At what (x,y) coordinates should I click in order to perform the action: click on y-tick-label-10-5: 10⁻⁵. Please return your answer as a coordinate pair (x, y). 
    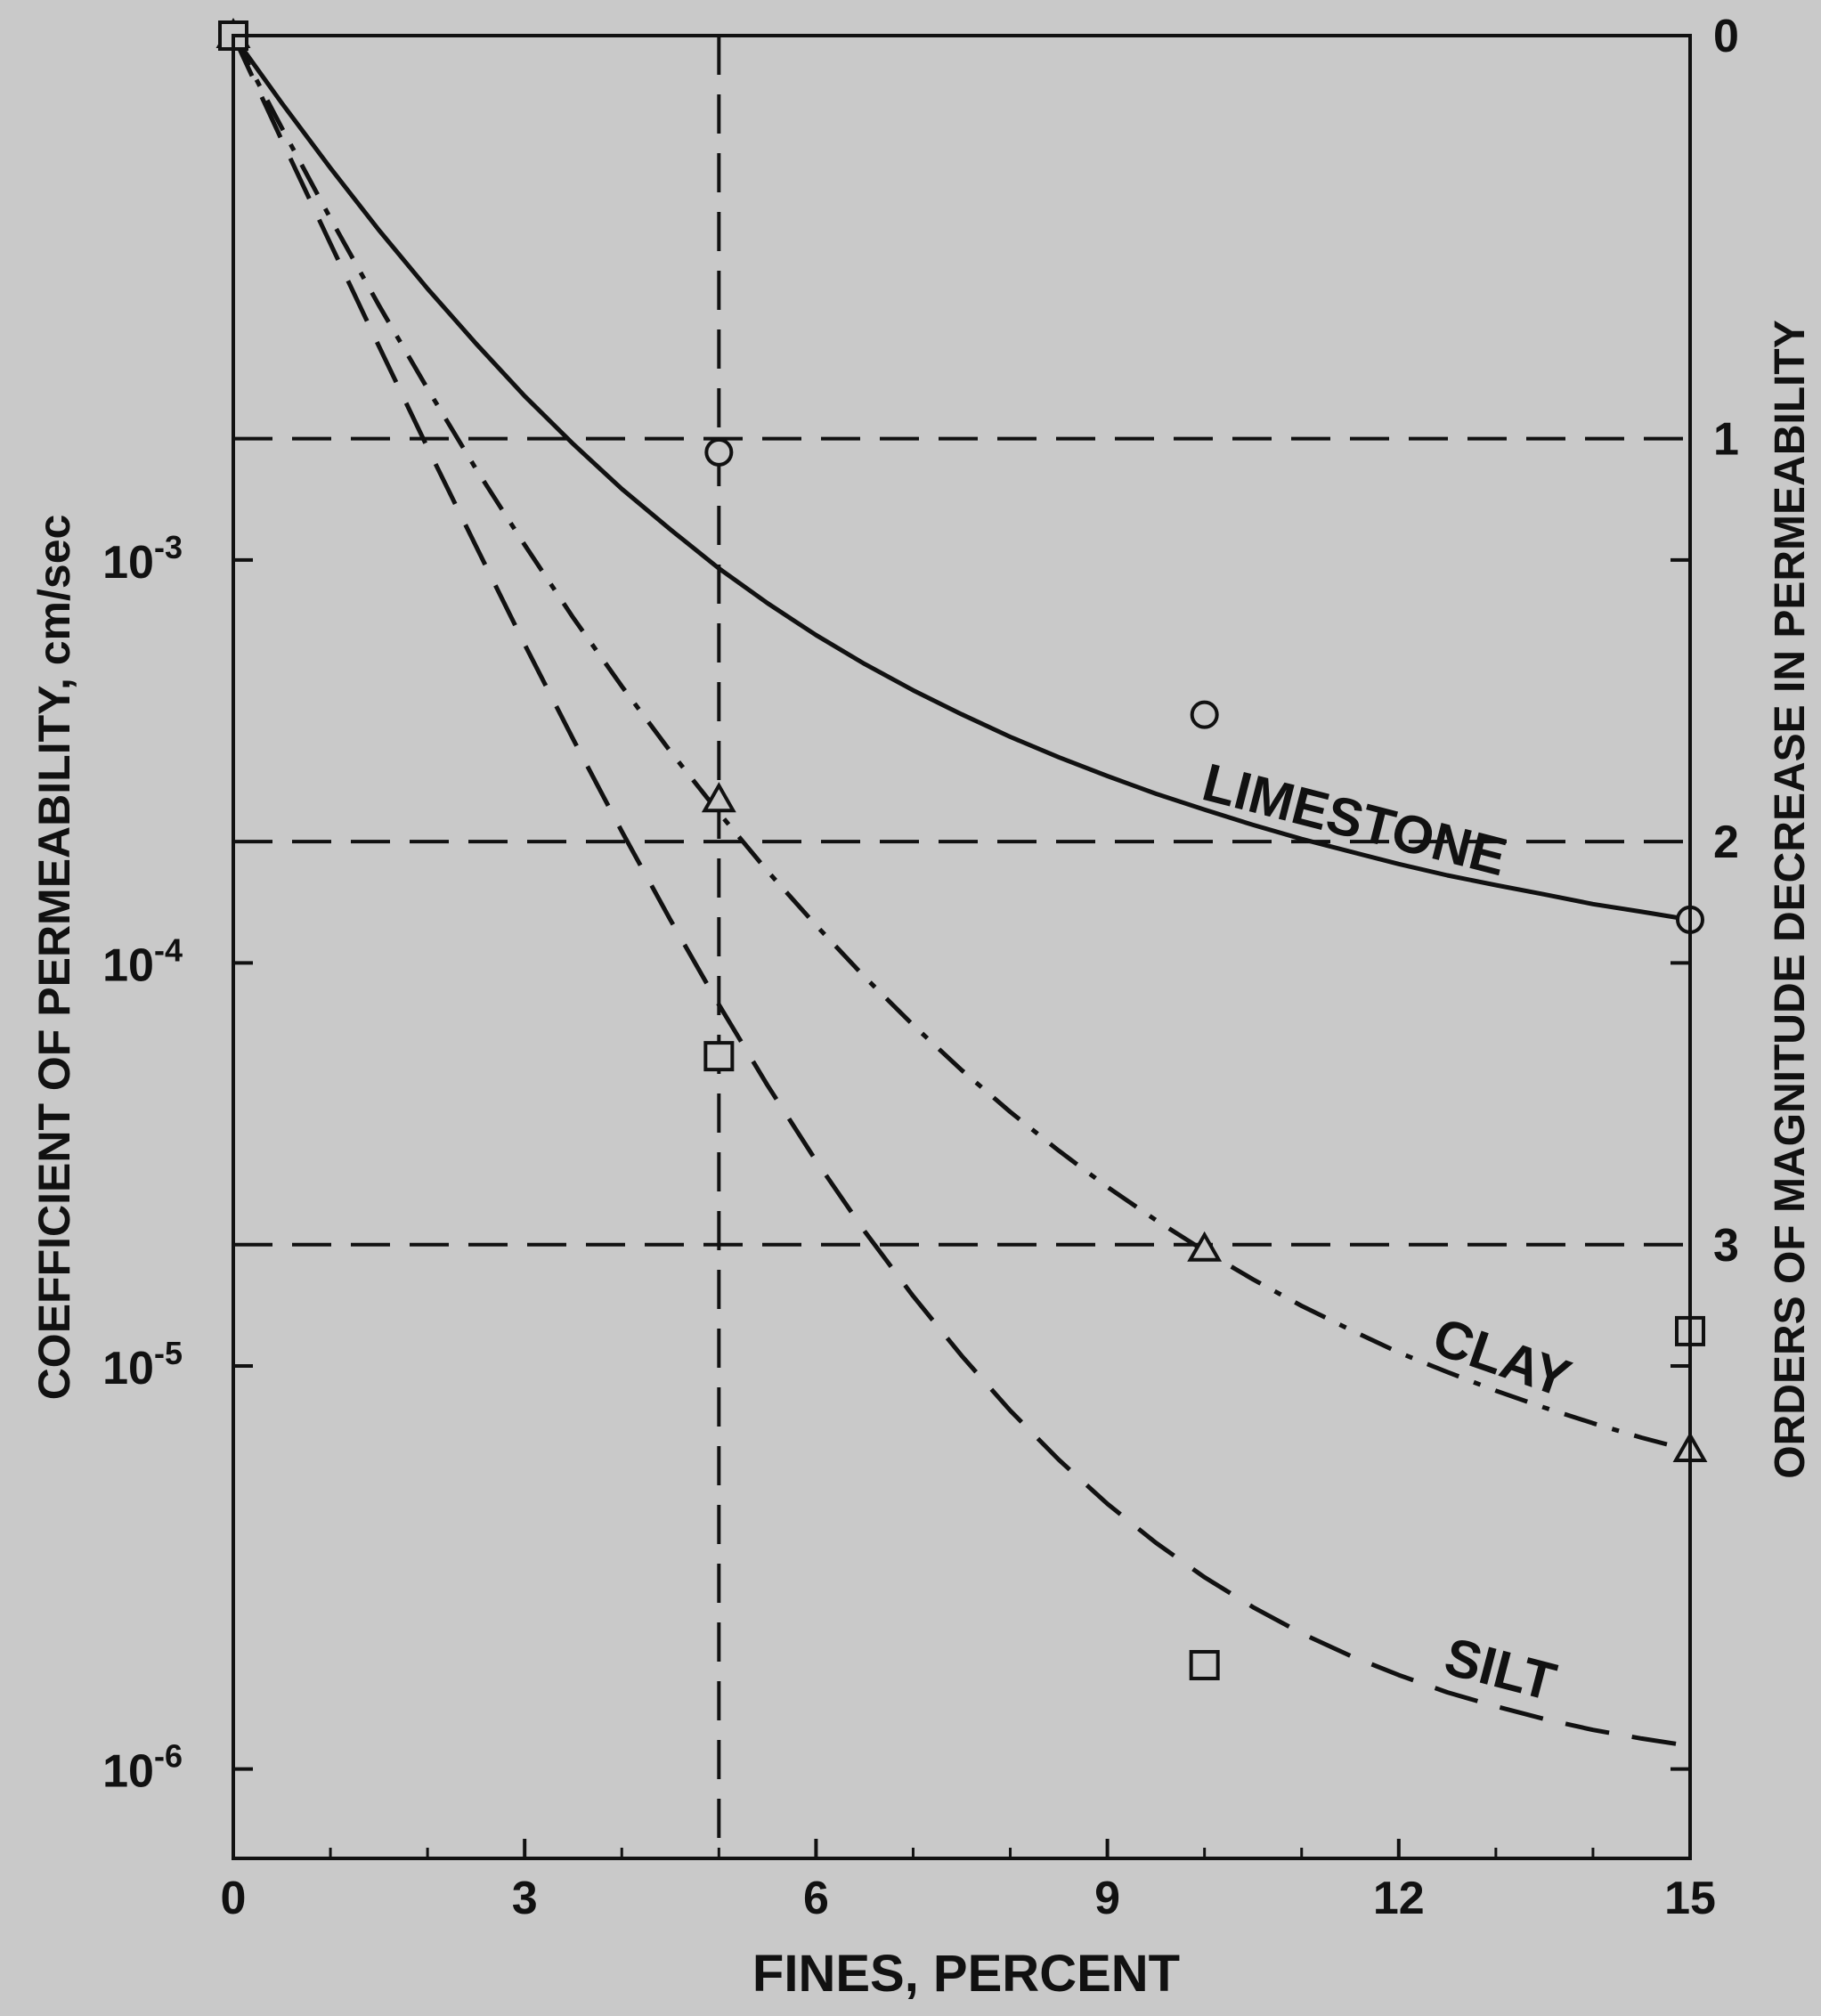
    Looking at the image, I should click on (142, 1364).